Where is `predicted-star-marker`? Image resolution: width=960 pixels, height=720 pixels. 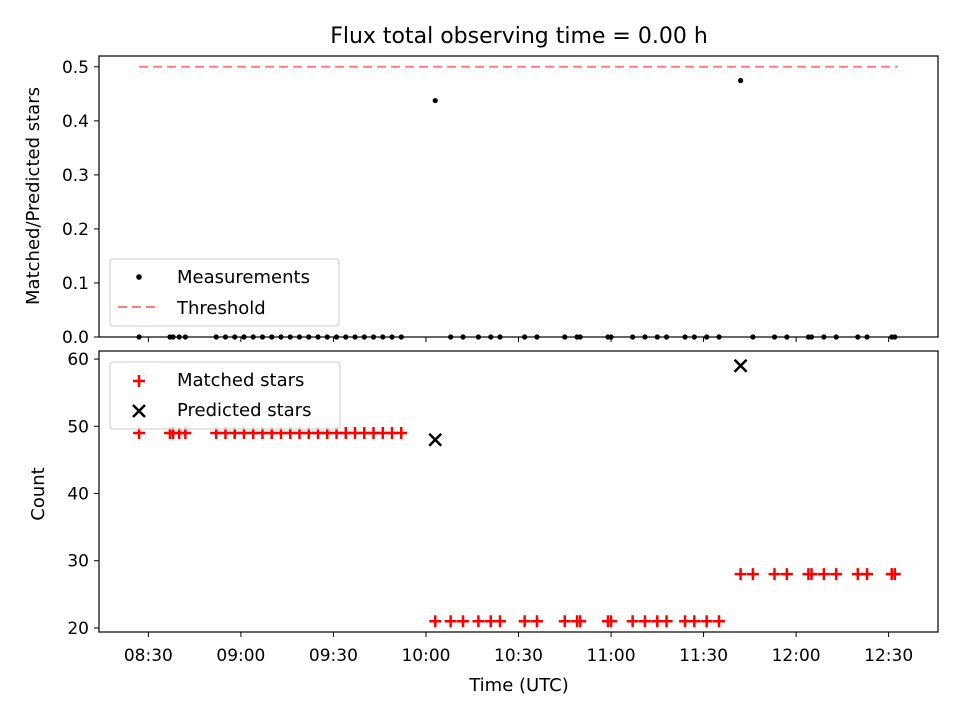 predicted-star-marker is located at coordinates (435, 439).